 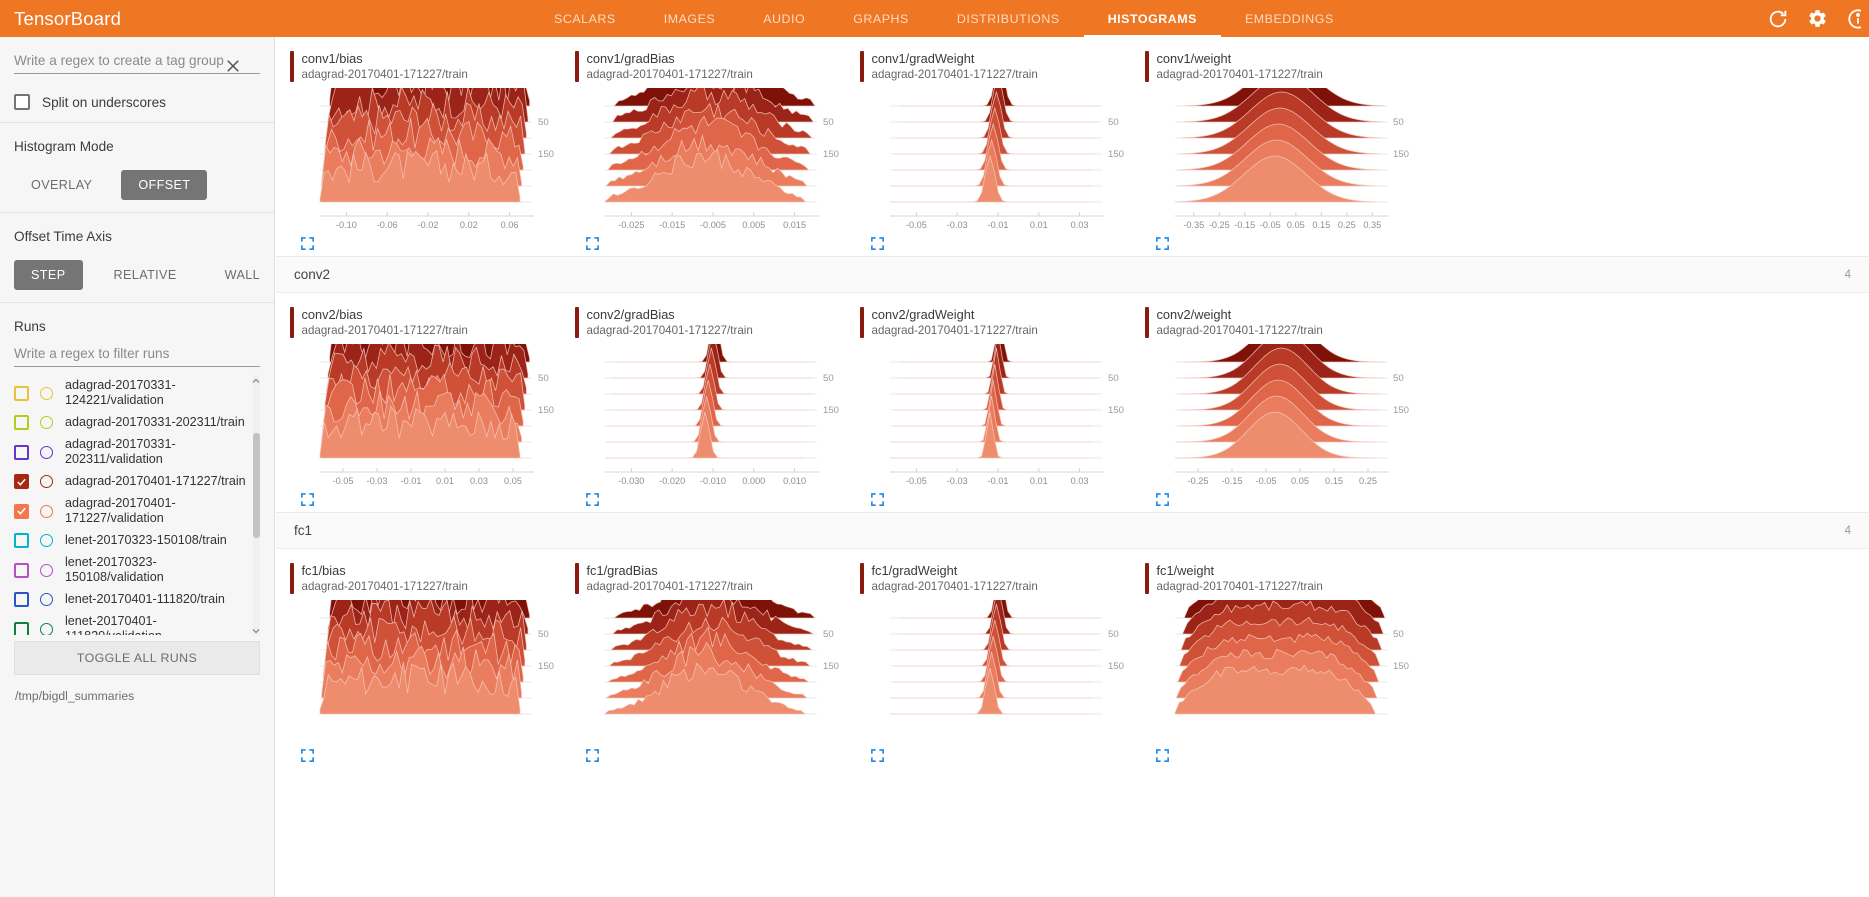 I want to click on runs-scrollbar, so click(x=256, y=505).